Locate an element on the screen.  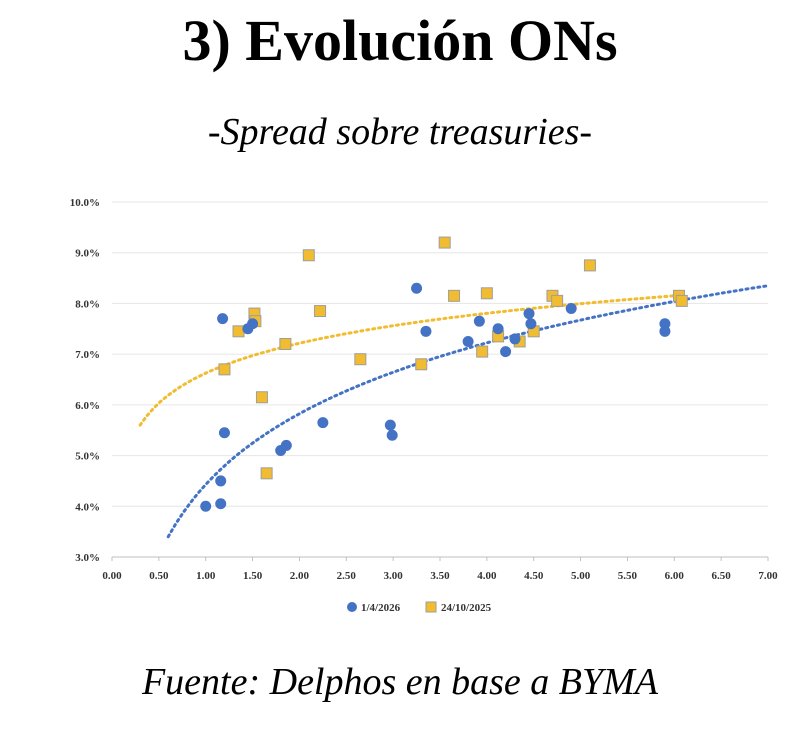
source-note: Fuente: Delphos en base a BYMA is located at coordinates (400, 682).